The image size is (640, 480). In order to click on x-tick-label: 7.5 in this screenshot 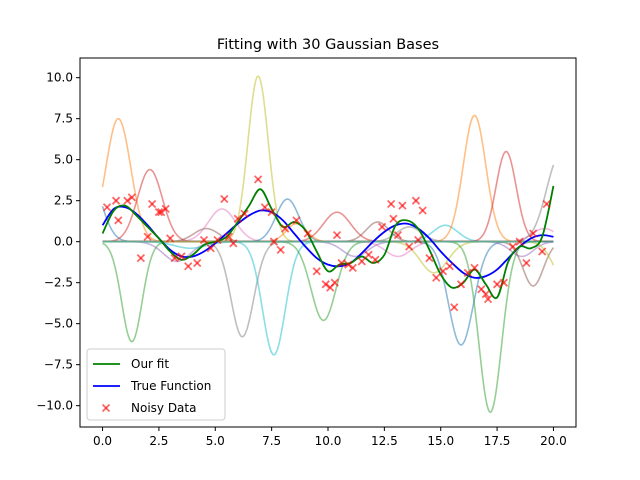, I will do `click(271, 441)`.